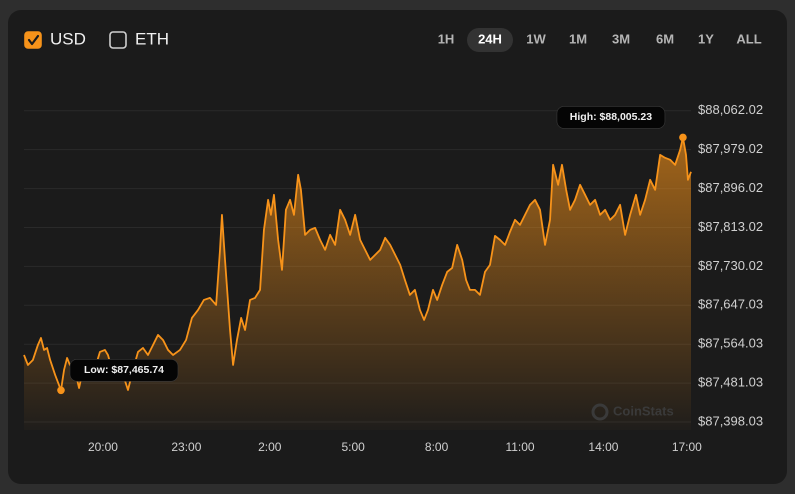 The height and width of the screenshot is (494, 795). Describe the element at coordinates (152, 38) in the screenshot. I see `currency-label: ETH` at that location.